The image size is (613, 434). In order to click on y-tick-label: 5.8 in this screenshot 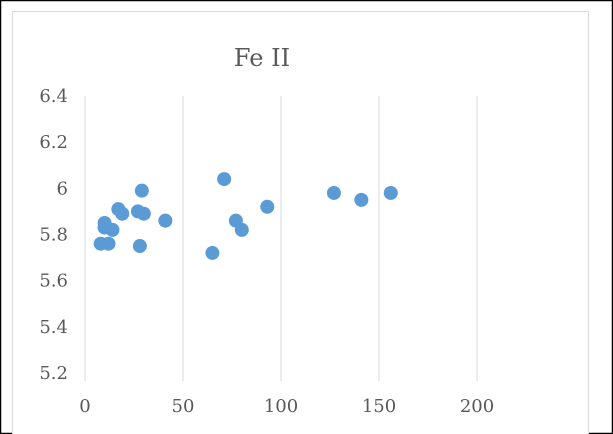, I will do `click(53, 235)`.